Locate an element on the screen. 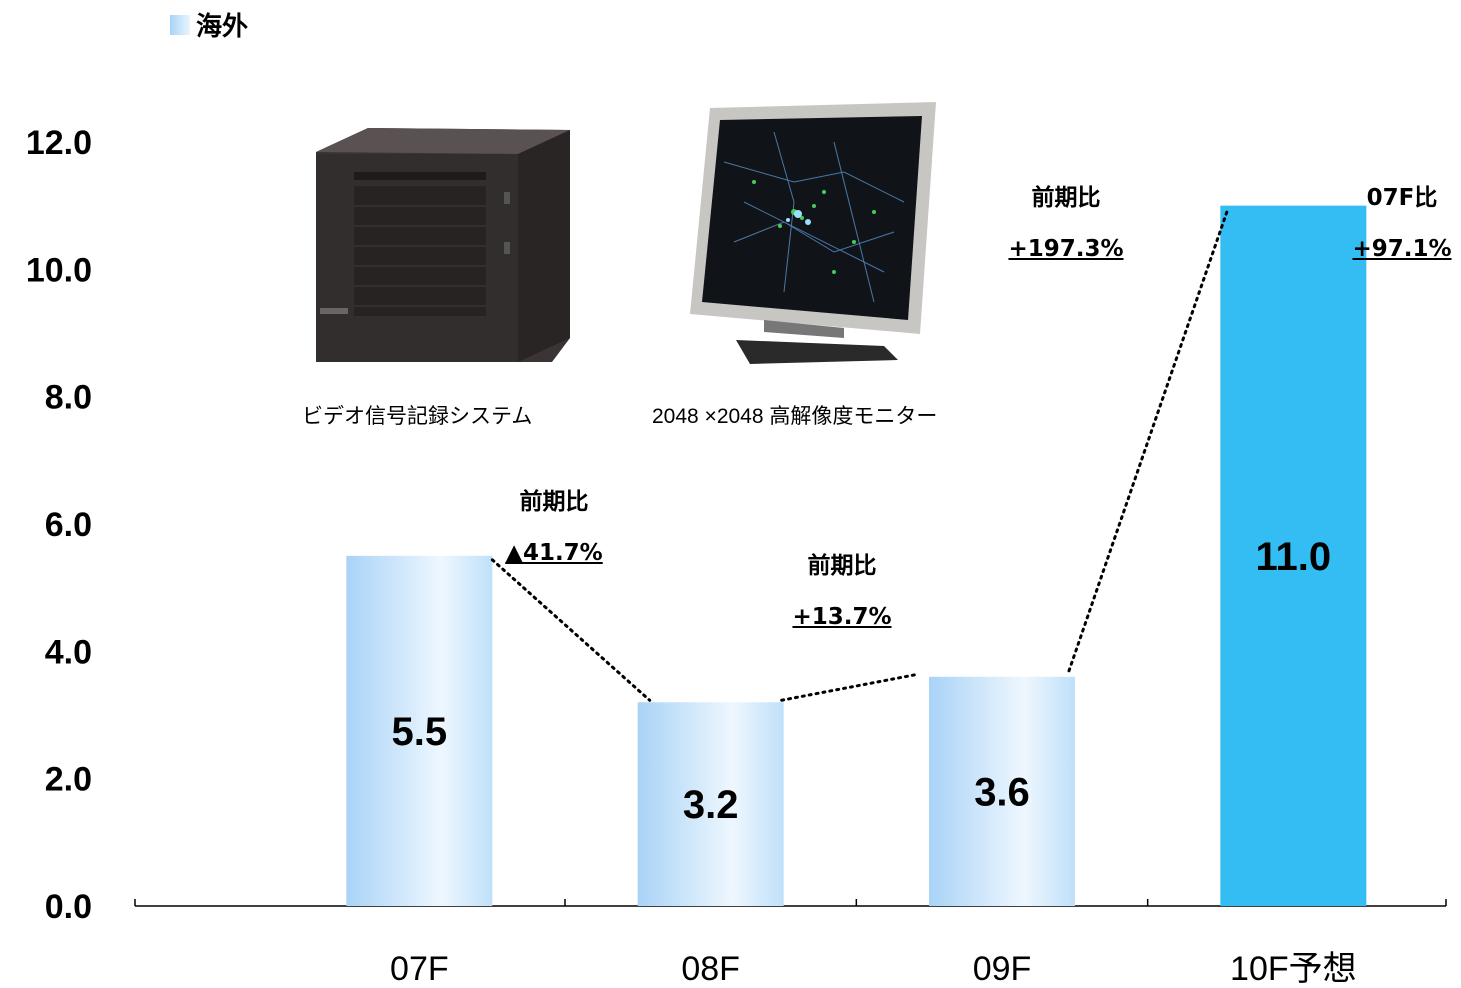  connector-09f-10f is located at coordinates (1148, 439).